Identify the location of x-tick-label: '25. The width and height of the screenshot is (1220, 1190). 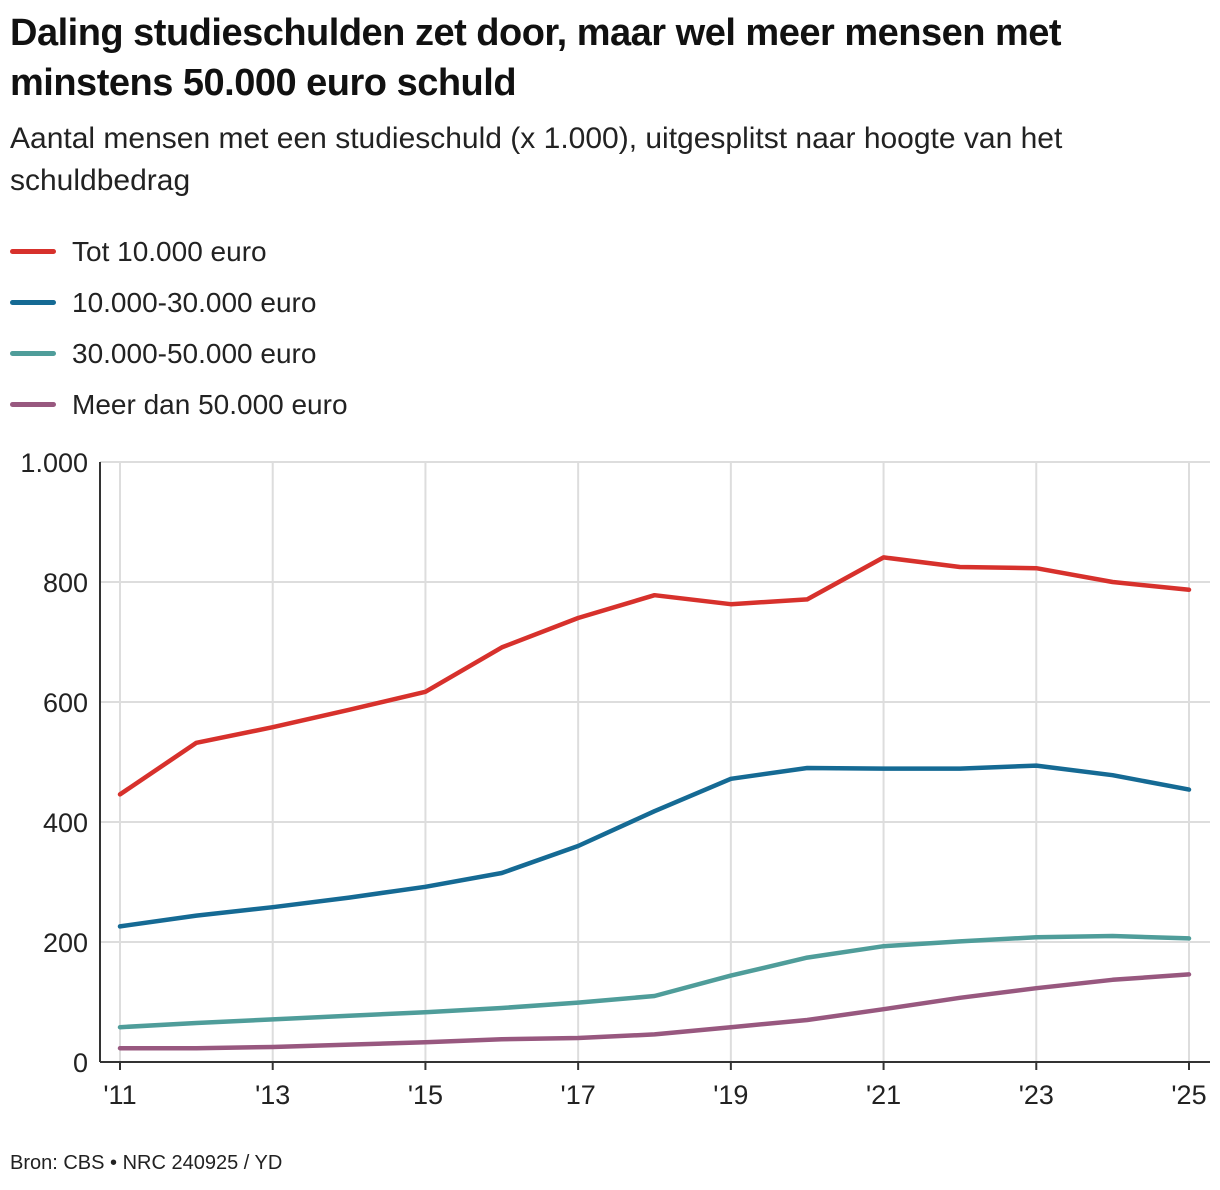
(1188, 1095).